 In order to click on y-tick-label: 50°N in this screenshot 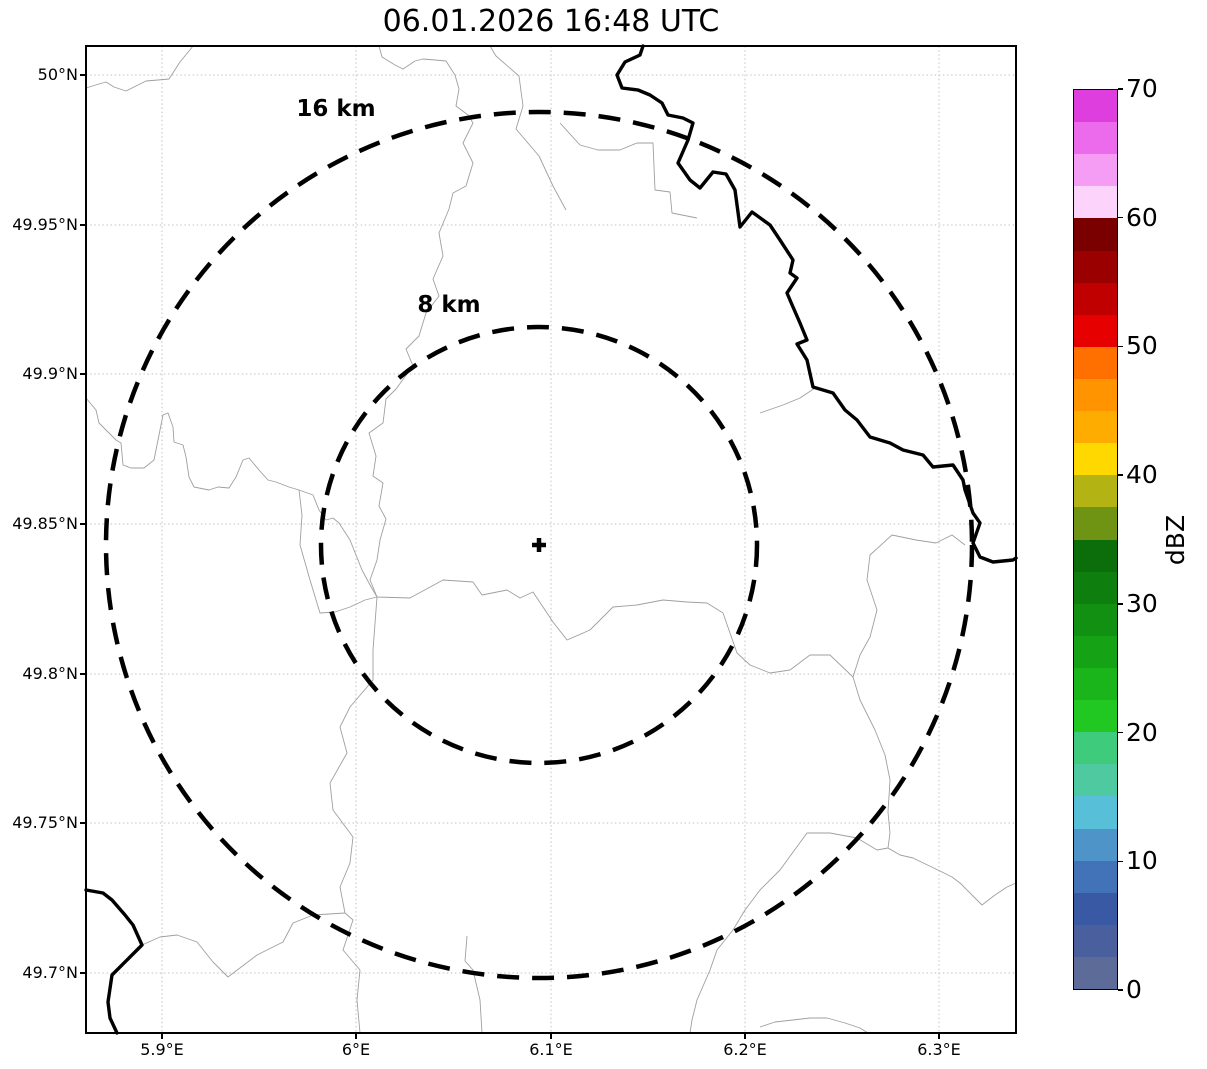, I will do `click(57, 74)`.